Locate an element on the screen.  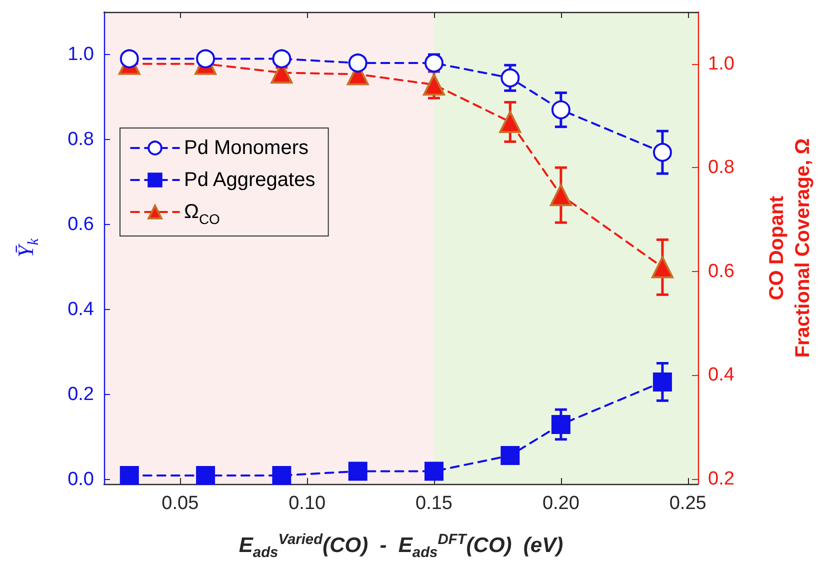
x-tick-label: 0.10 is located at coordinates (307, 503).